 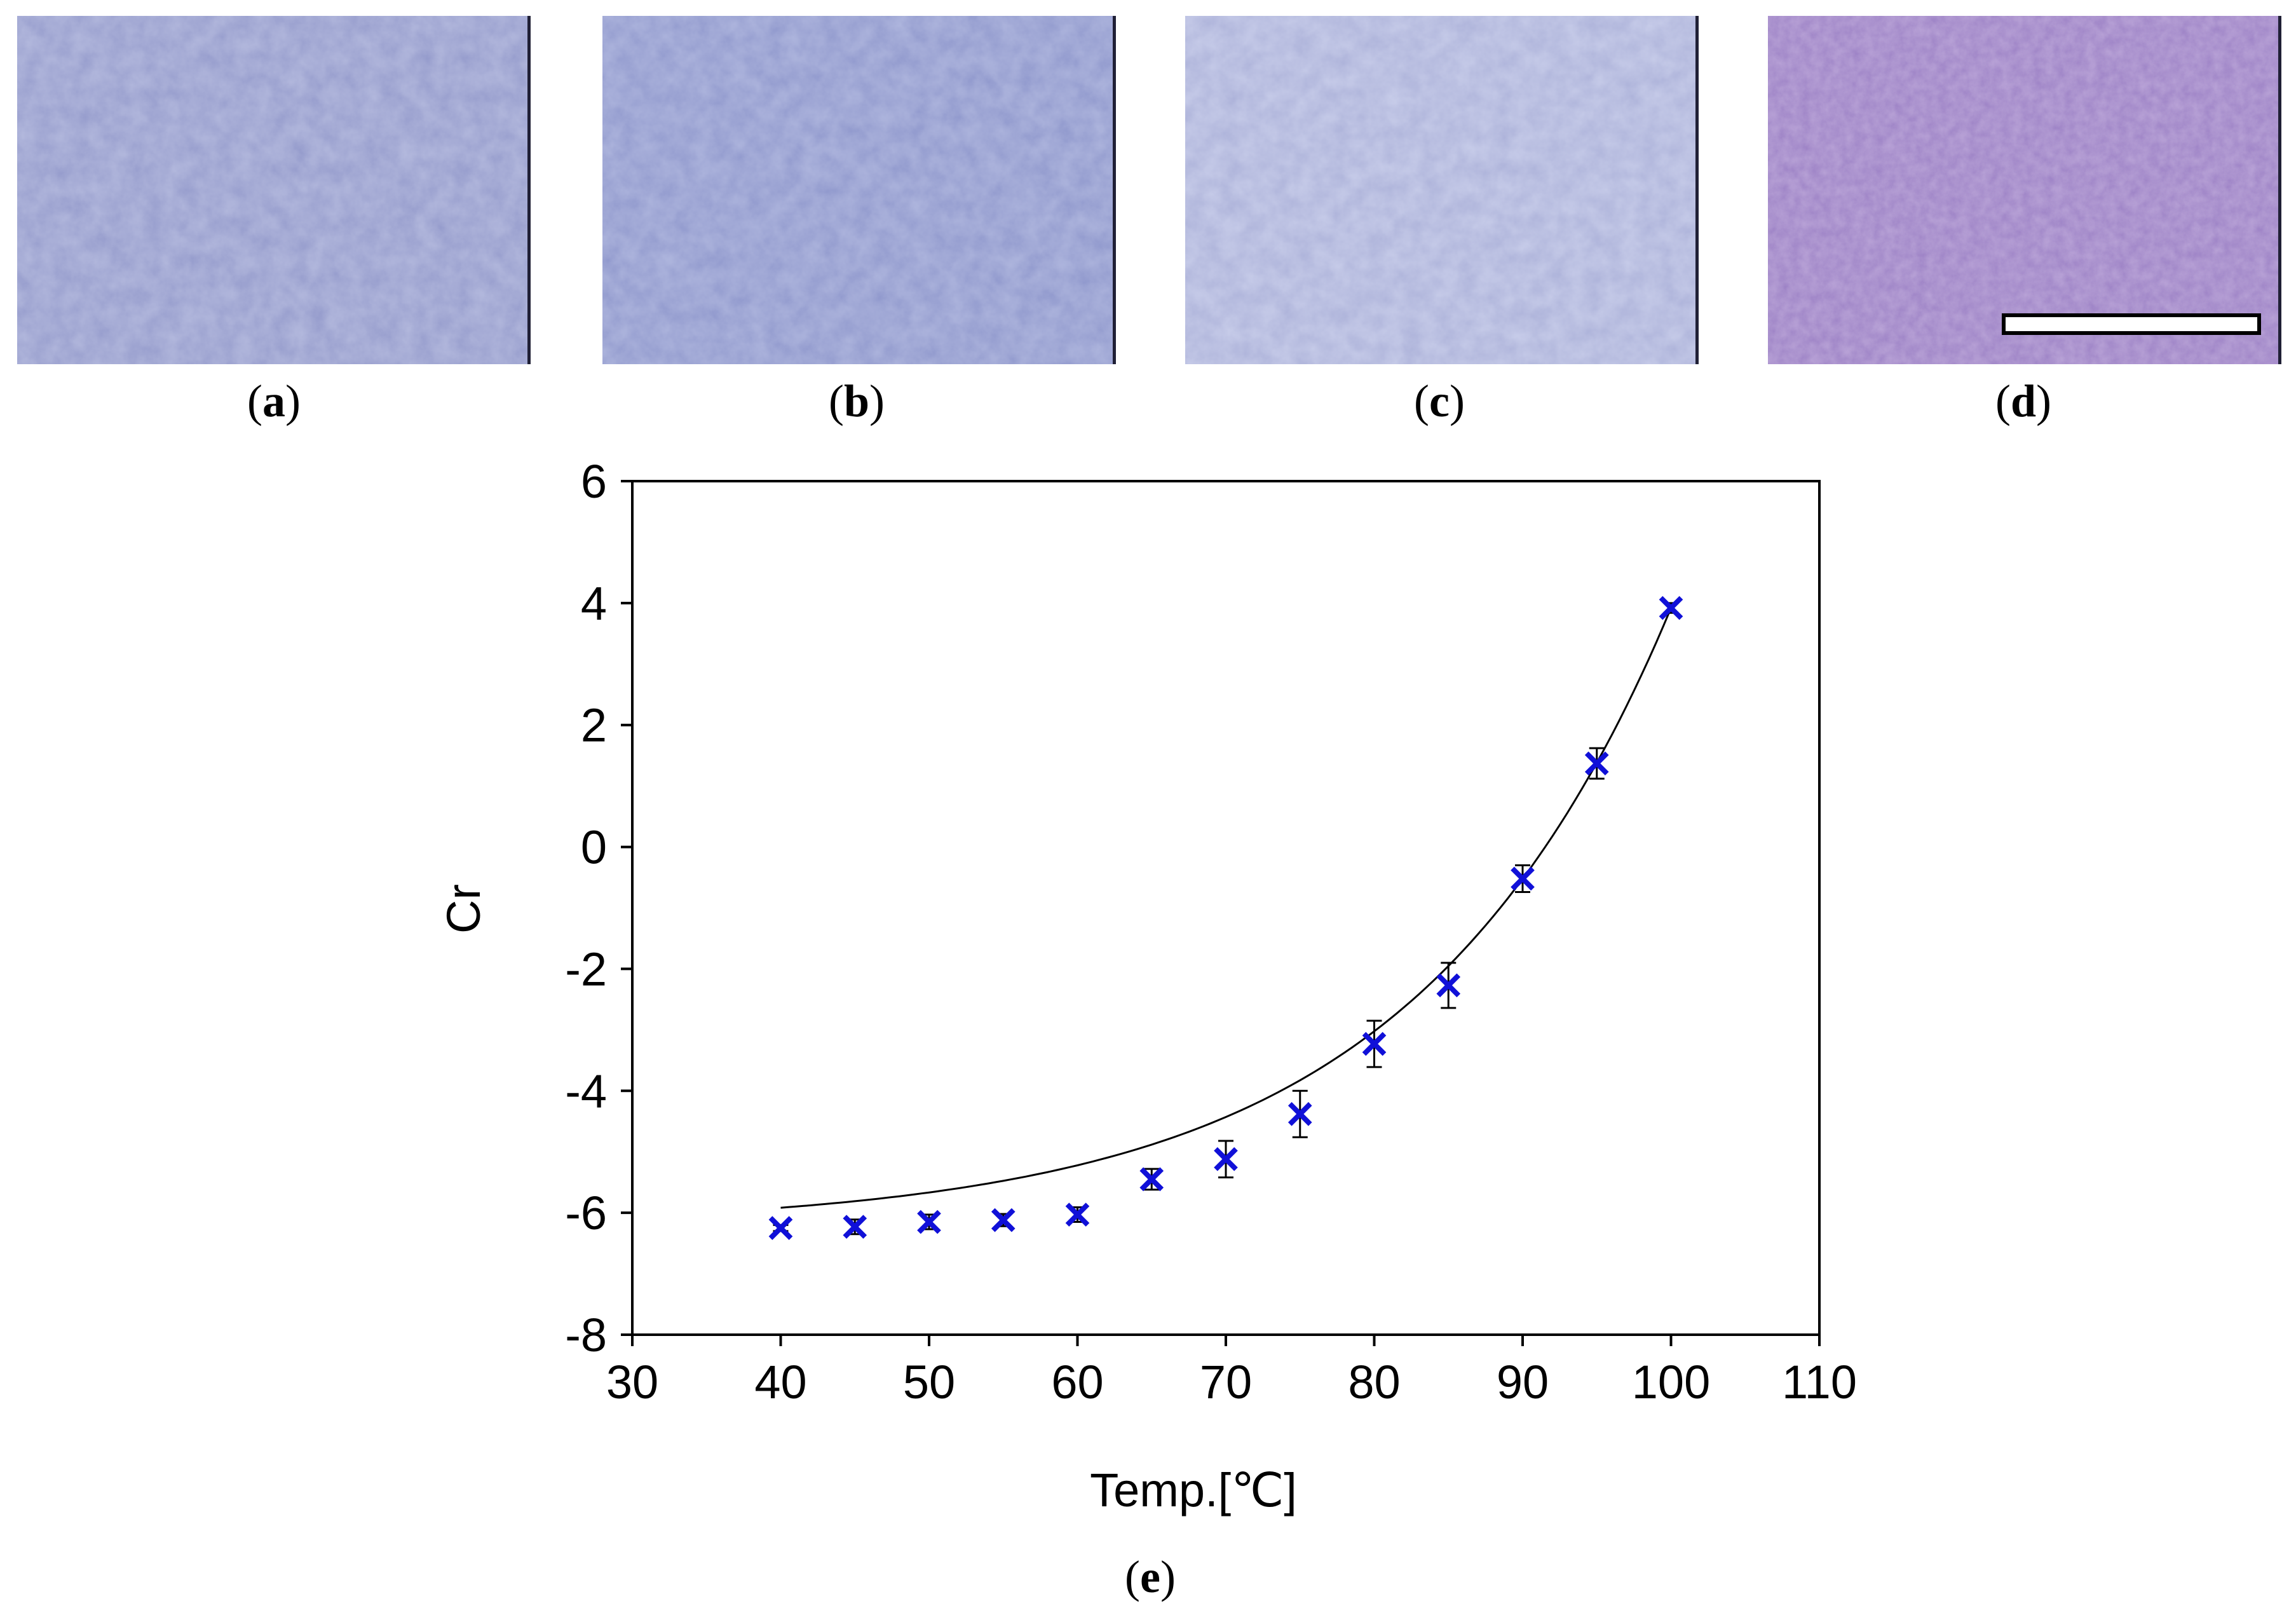 I want to click on y-tick-label: -6, so click(x=586, y=1213).